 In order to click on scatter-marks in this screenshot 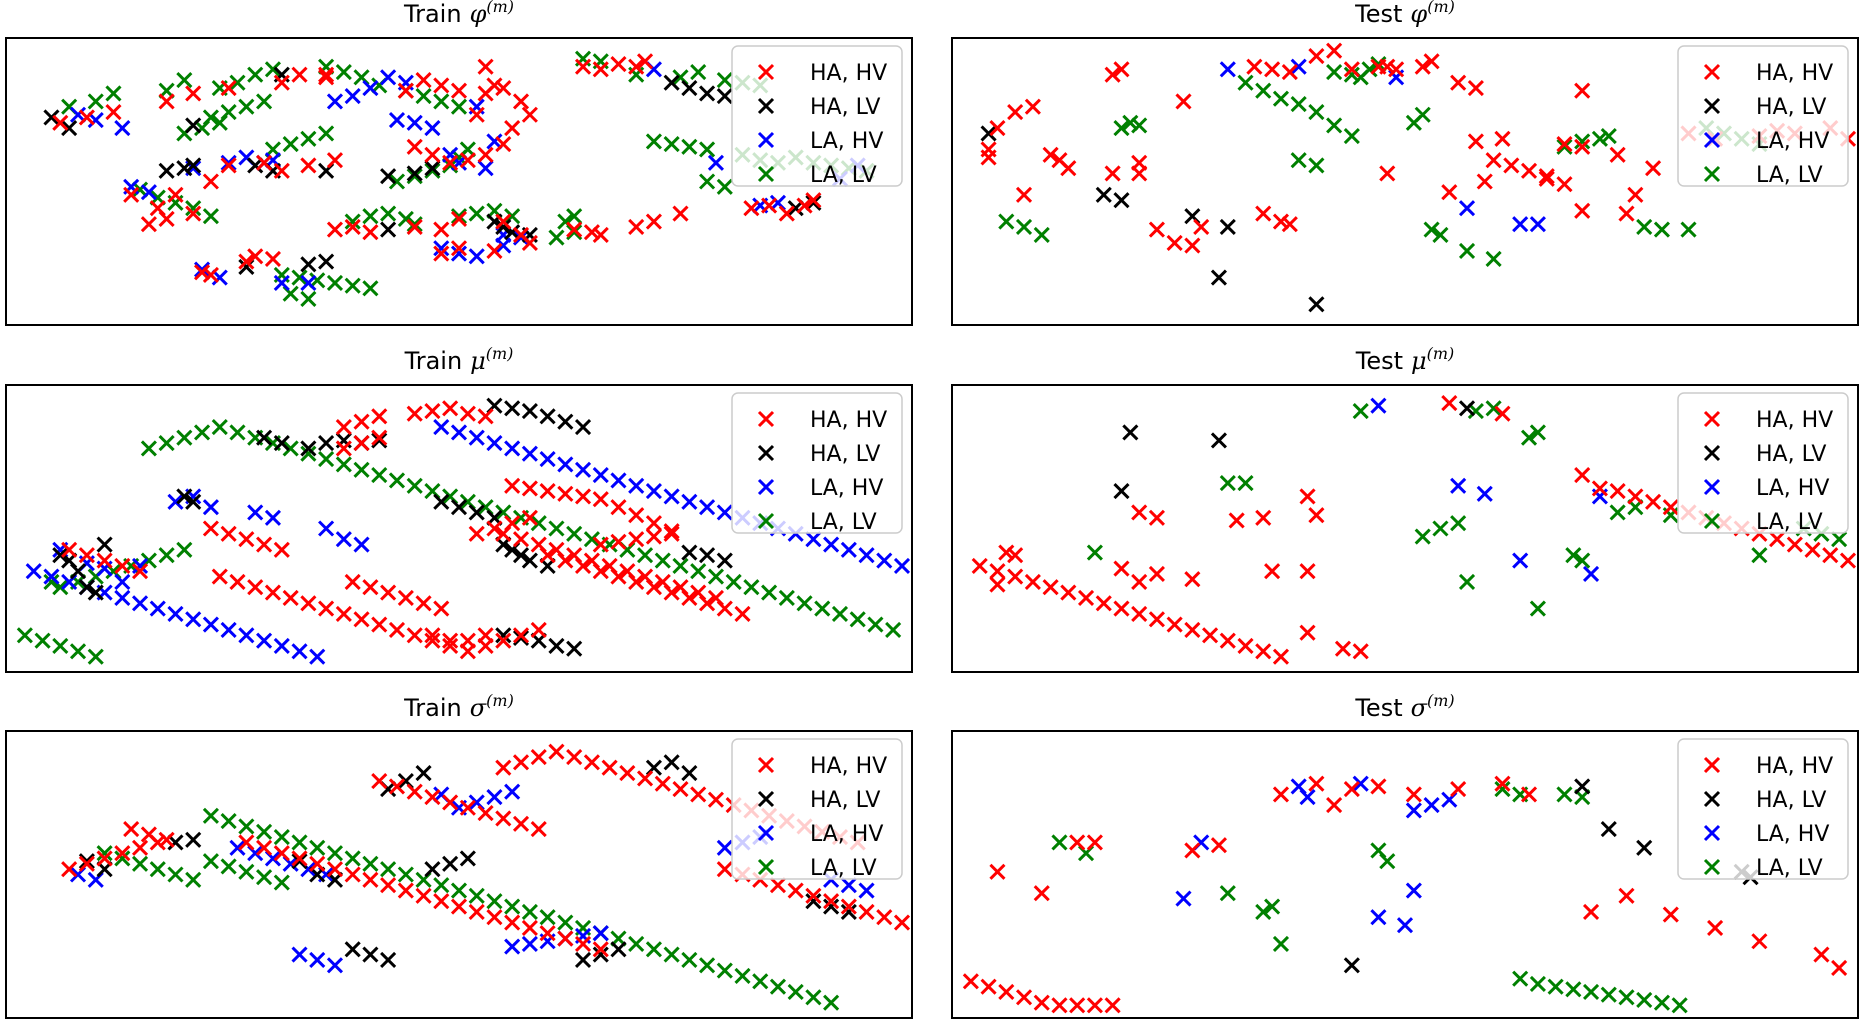, I will do `click(486, 877)`.